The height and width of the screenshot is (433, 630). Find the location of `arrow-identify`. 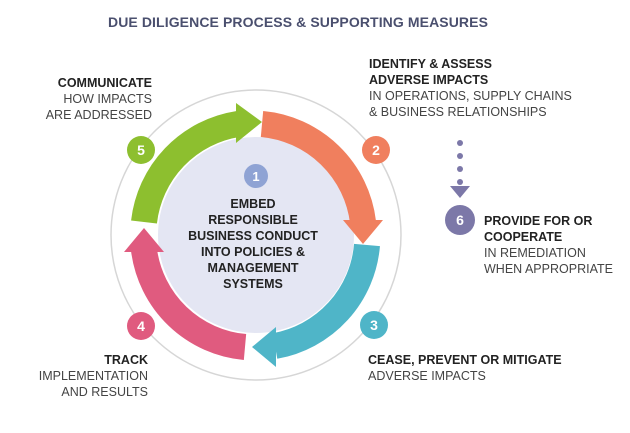

arrow-identify is located at coordinates (321, 177).